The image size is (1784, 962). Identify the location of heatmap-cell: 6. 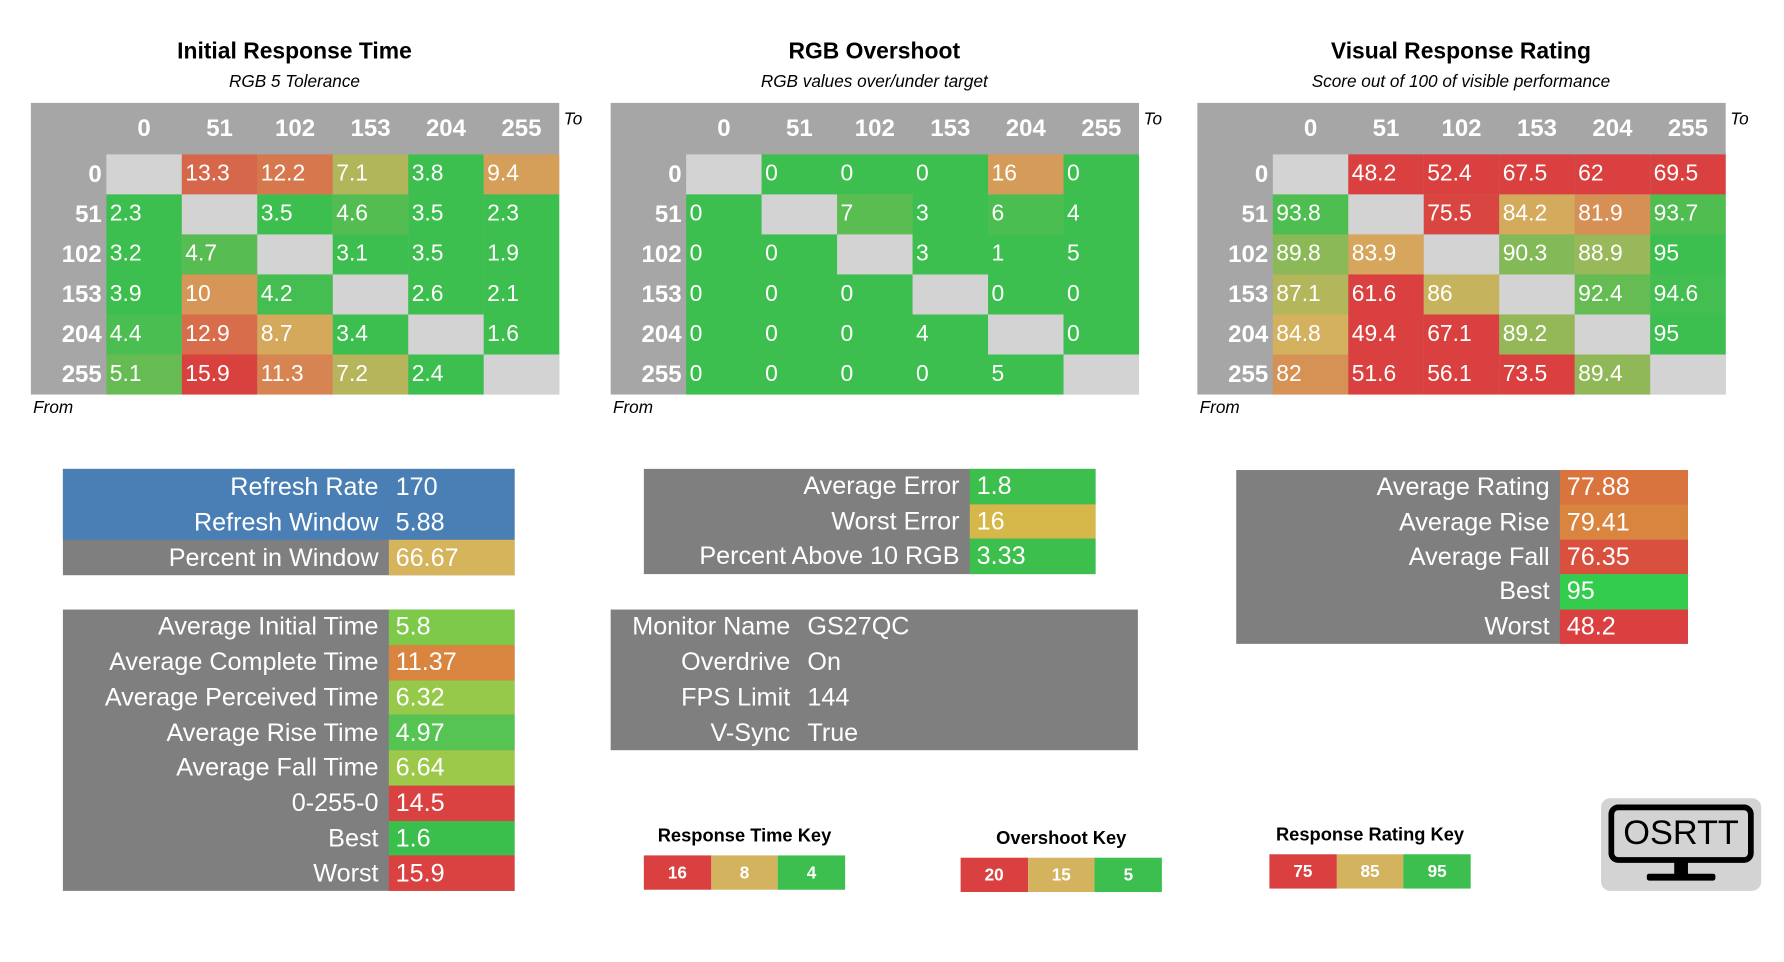
(1026, 214).